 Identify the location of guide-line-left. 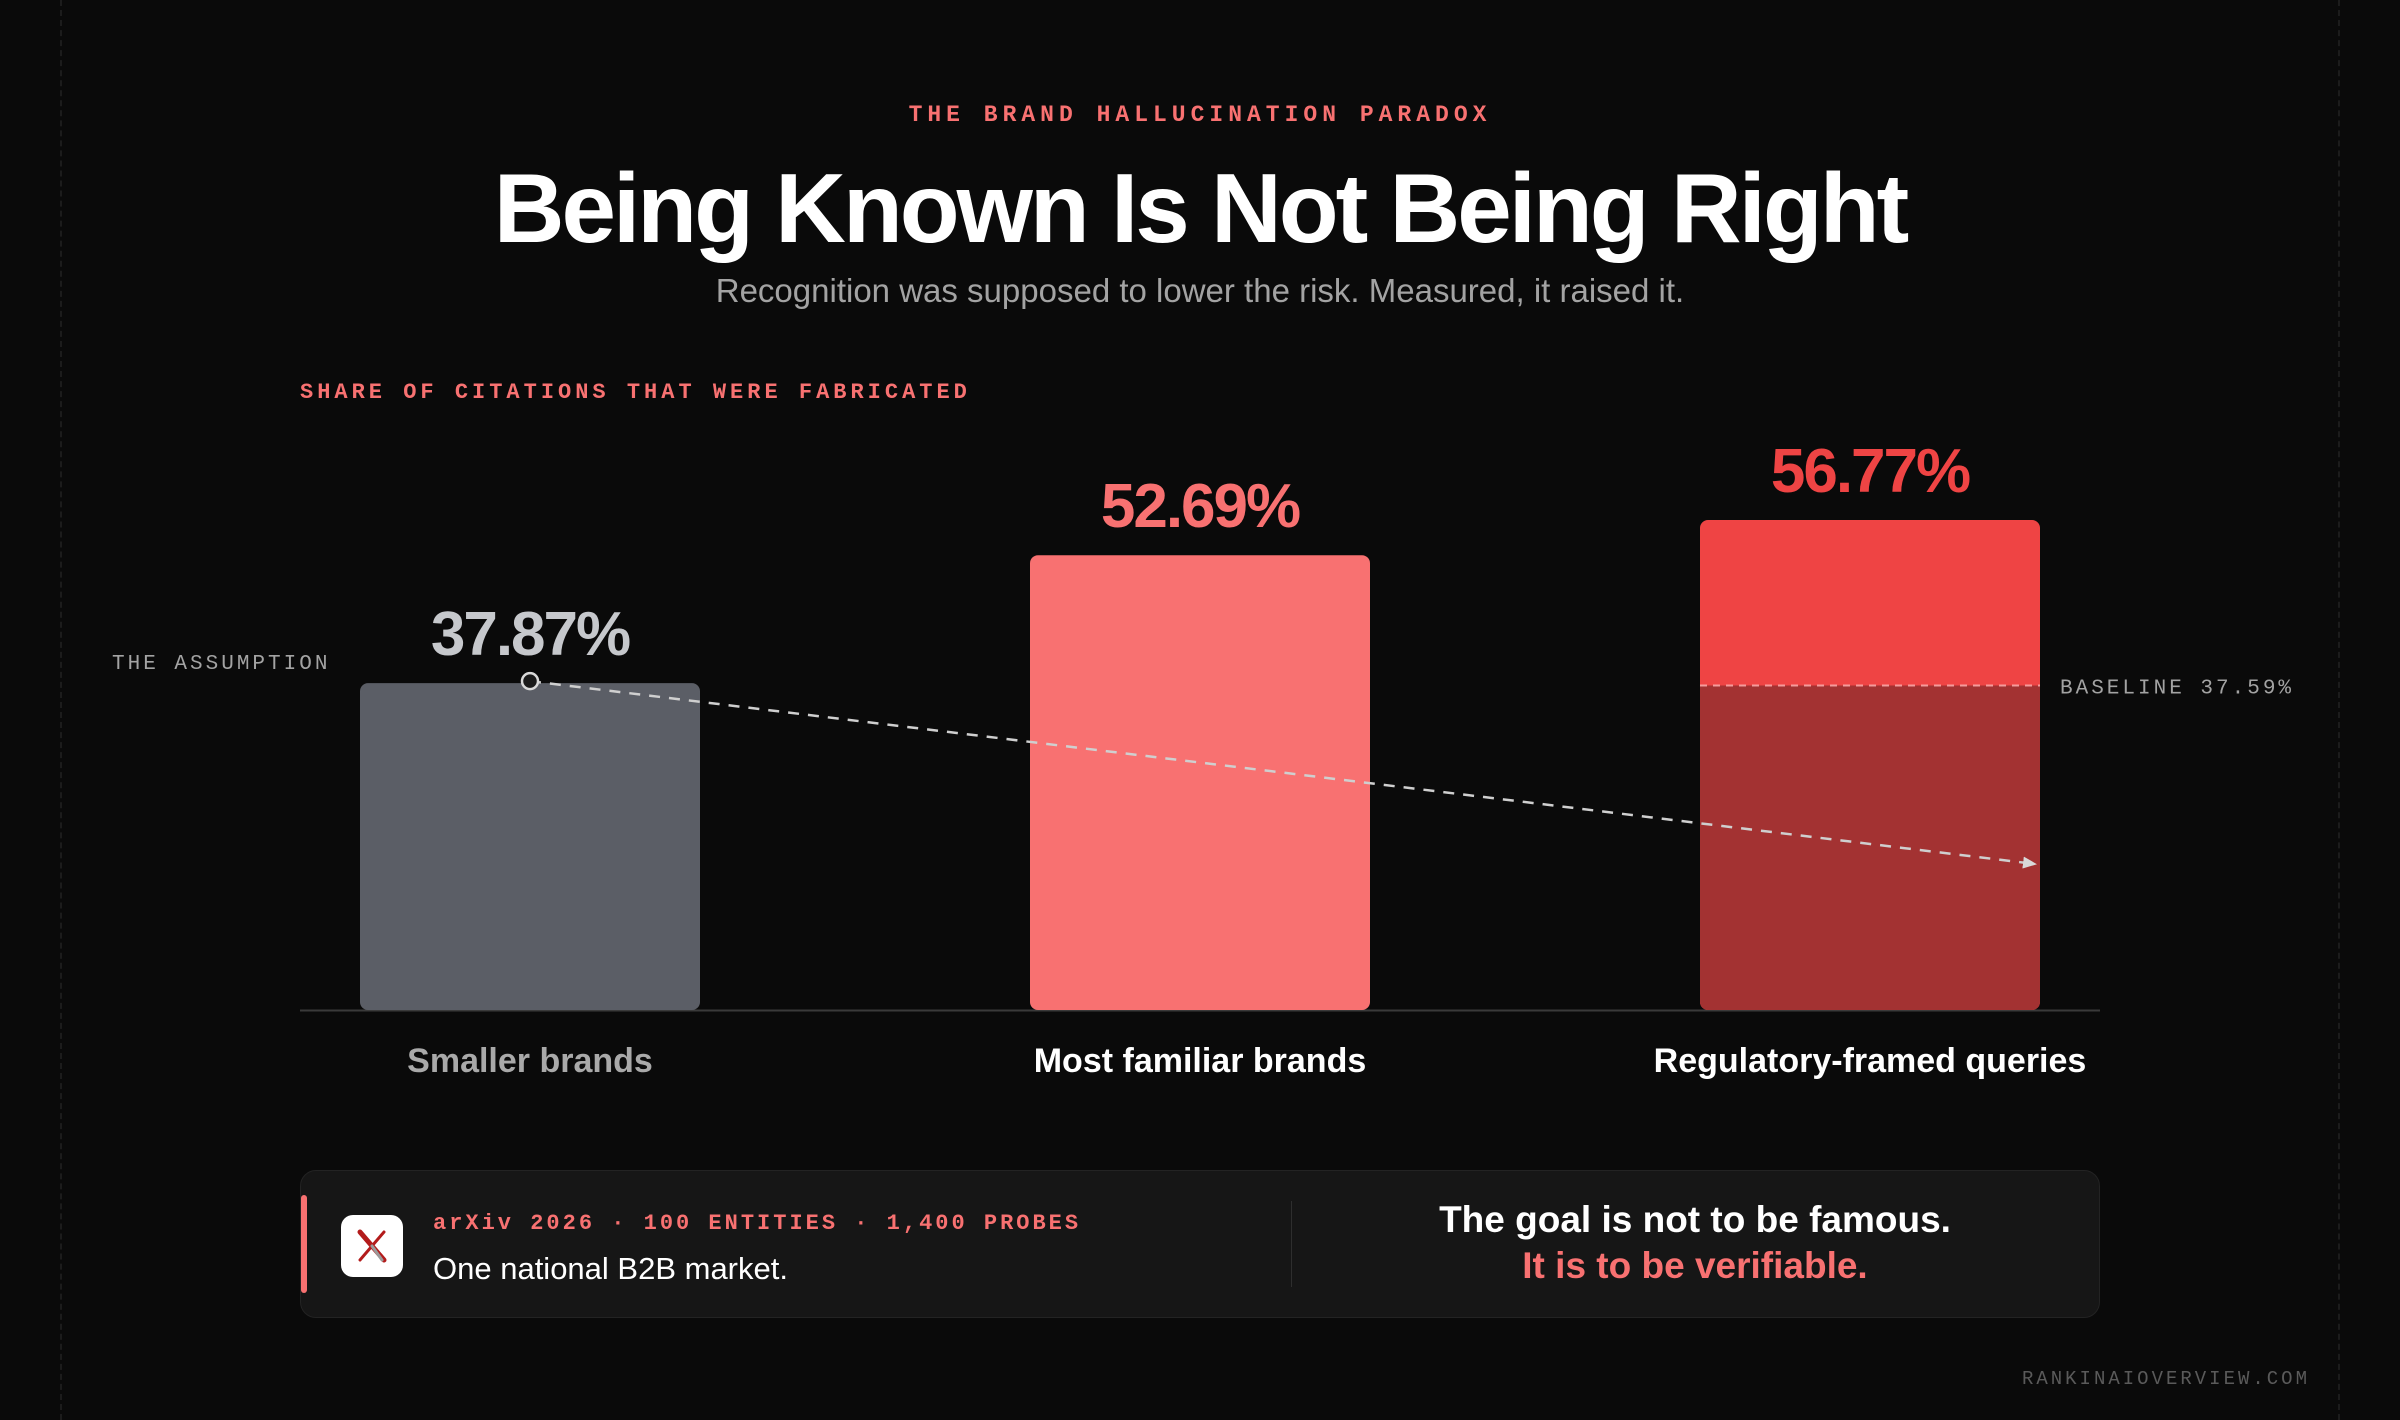
(61, 710).